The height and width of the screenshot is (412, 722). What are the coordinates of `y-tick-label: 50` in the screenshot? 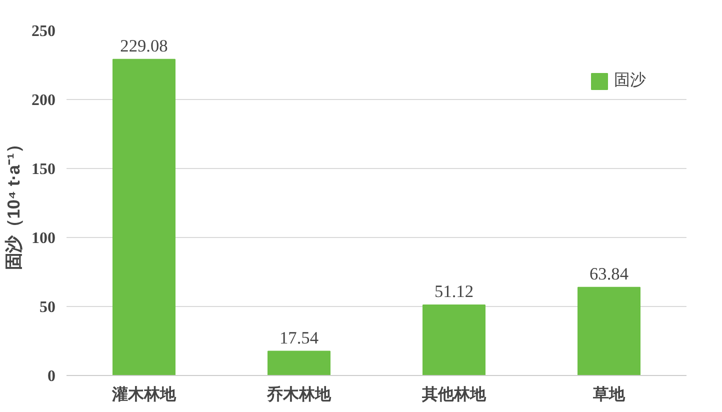 It's located at (48, 307).